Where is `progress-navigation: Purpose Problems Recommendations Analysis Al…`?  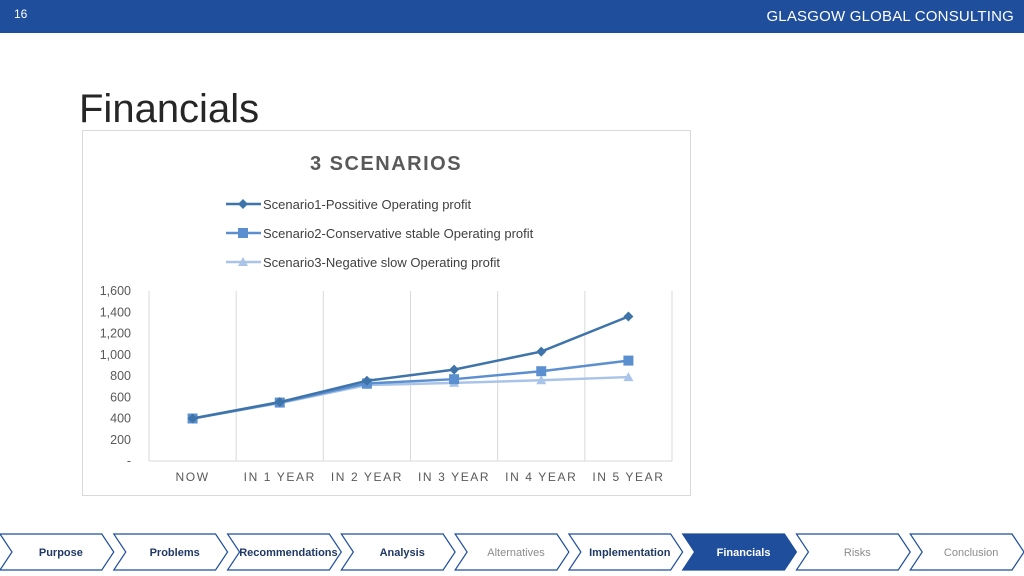
progress-navigation: Purpose Problems Recommendations Analysis Al… is located at coordinates (512, 552).